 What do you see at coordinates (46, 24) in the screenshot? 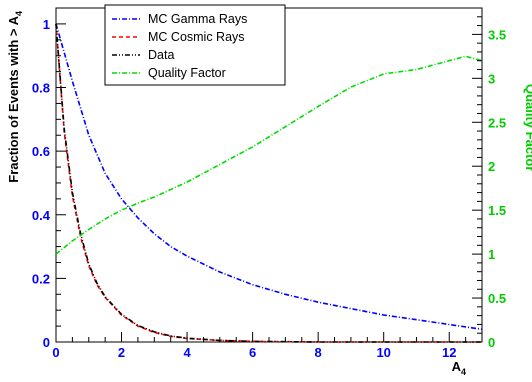
I see `y-tick-label: 1` at bounding box center [46, 24].